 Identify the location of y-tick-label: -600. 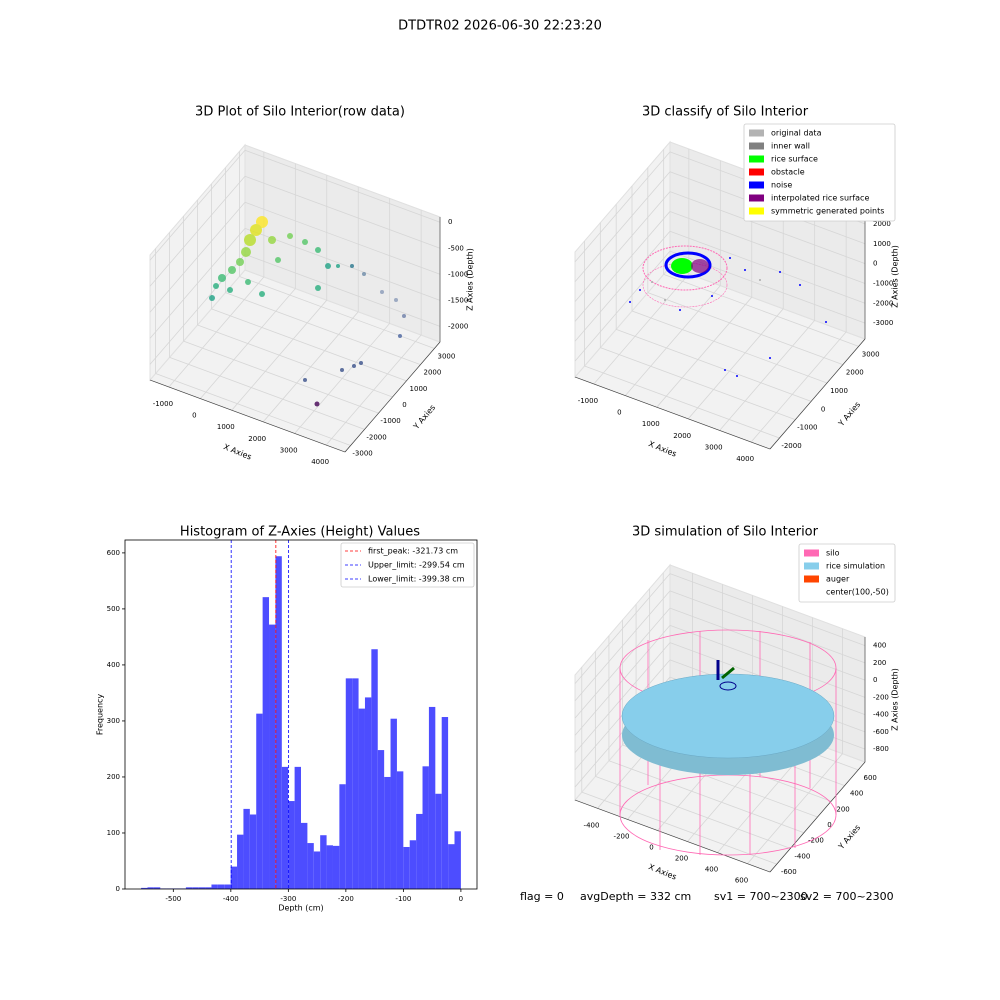
(789, 872).